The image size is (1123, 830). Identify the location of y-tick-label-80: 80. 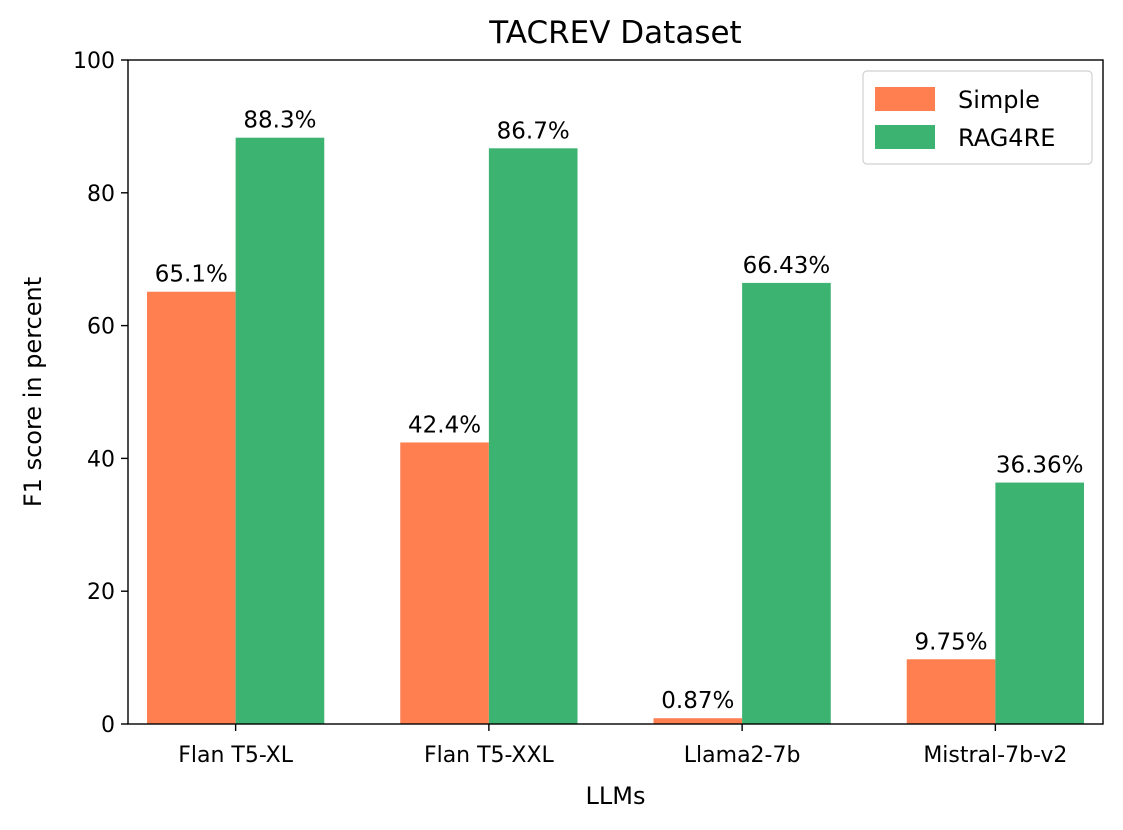
(101, 194).